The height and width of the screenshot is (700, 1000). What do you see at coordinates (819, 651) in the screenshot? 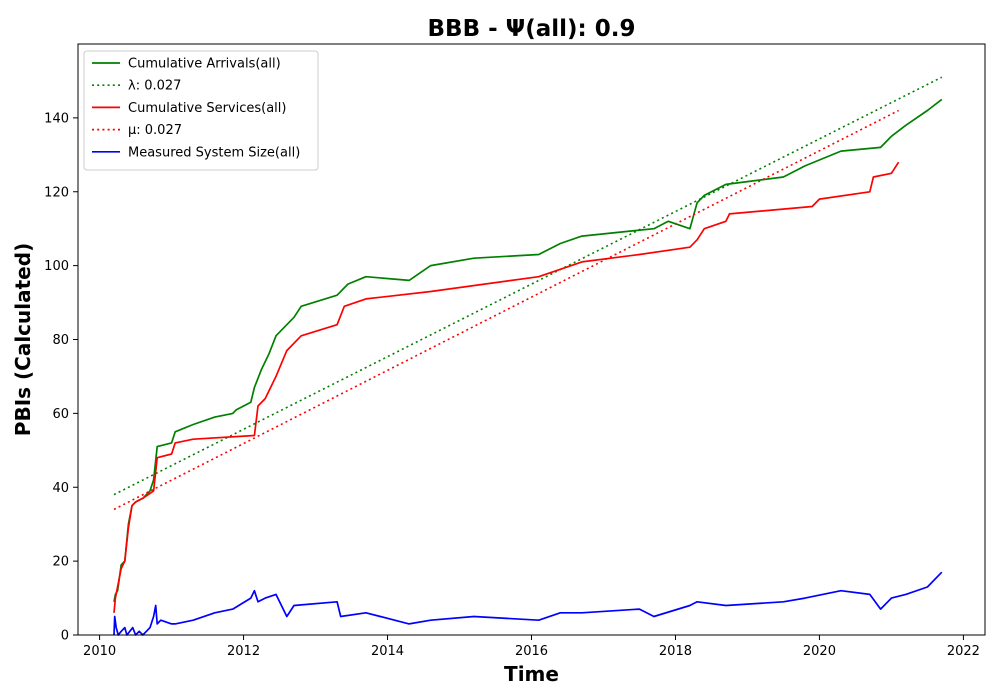
I see `x-tick-label: 2020` at bounding box center [819, 651].